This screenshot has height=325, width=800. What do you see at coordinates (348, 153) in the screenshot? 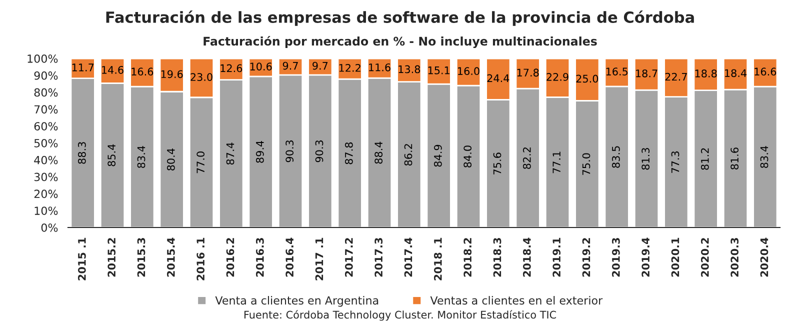
I see `data-label: 87.8` at bounding box center [348, 153].